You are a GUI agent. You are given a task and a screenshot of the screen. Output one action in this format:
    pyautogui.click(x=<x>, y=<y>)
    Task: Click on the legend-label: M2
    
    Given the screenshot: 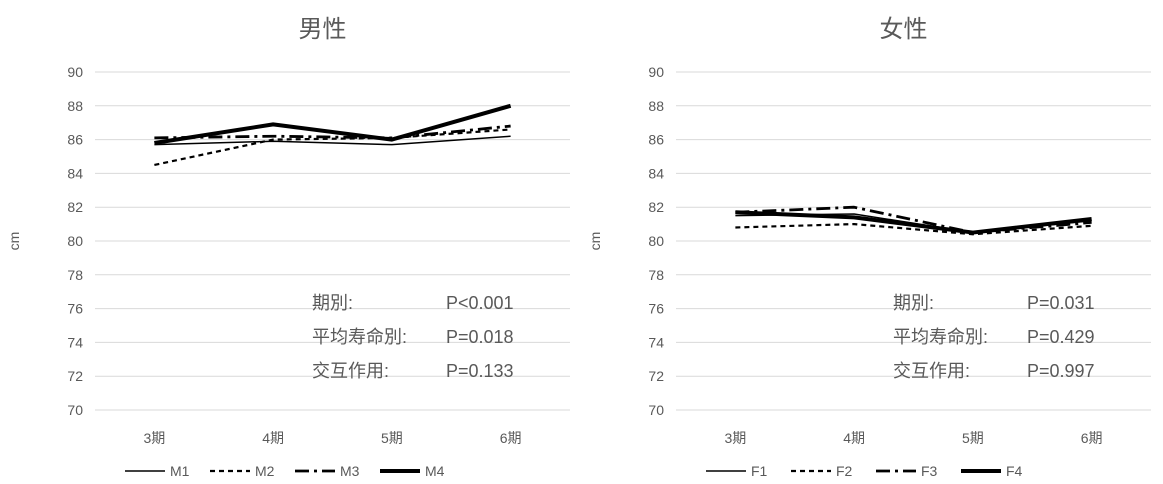 What is the action you would take?
    pyautogui.click(x=265, y=471)
    